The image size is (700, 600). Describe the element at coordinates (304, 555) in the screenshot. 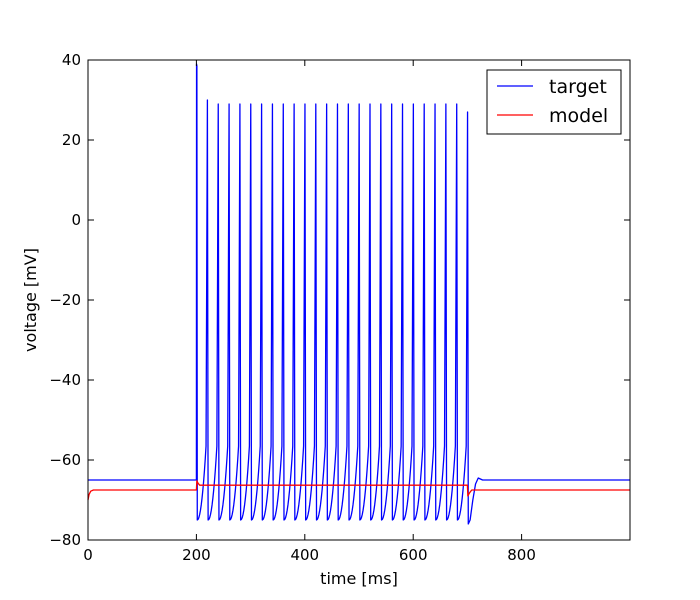

I see `x-tick-label: 400` at that location.